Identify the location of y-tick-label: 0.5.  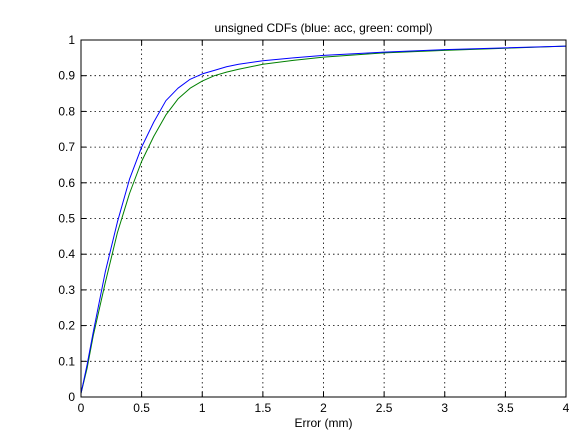
(66, 219).